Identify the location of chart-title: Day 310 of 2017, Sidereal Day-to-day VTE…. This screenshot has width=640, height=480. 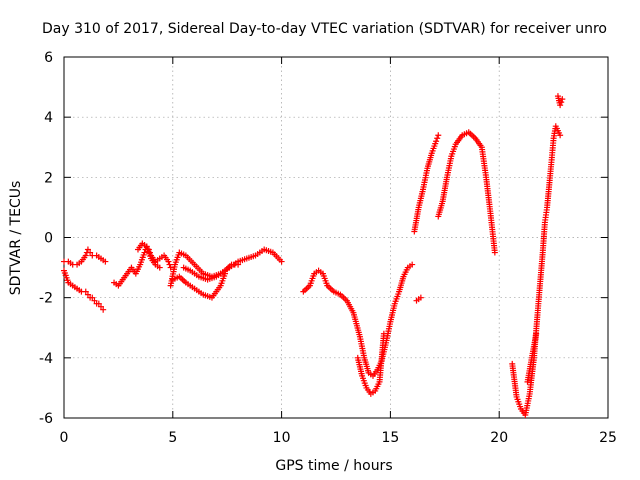
(324, 29).